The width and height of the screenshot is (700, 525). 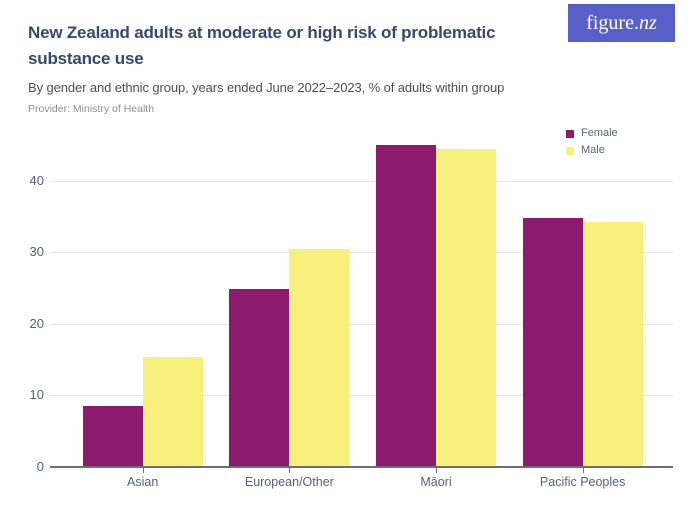 I want to click on bar-female-asian, so click(x=112, y=436).